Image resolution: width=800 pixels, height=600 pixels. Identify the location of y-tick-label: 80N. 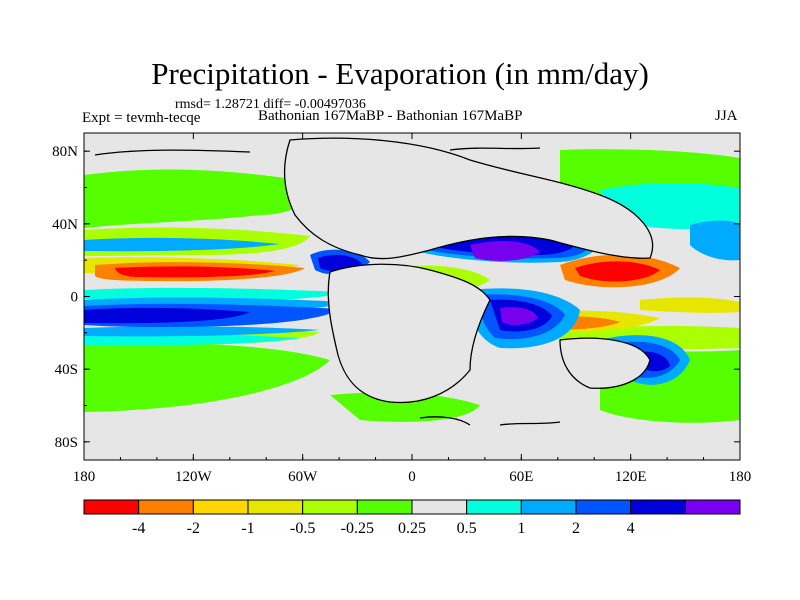
(65, 152).